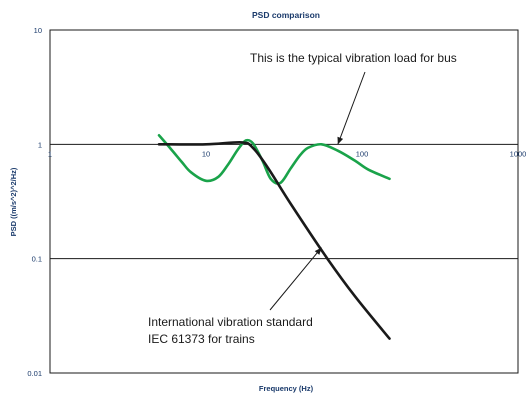 Image resolution: width=530 pixels, height=394 pixels. I want to click on y-tick-label: 0.1, so click(37, 259).